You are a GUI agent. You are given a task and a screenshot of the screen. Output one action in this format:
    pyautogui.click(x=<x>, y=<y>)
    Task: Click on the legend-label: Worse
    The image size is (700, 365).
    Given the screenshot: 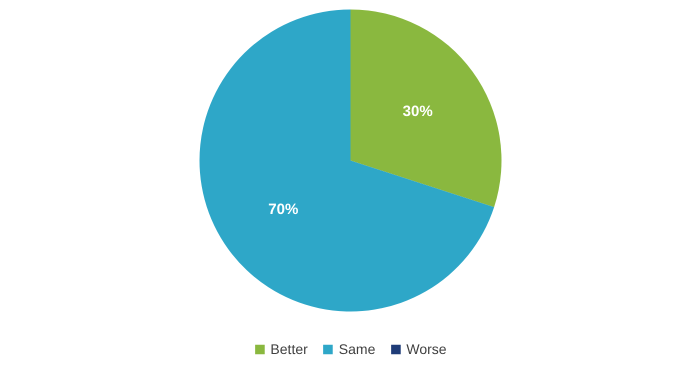 What is the action you would take?
    pyautogui.click(x=426, y=349)
    